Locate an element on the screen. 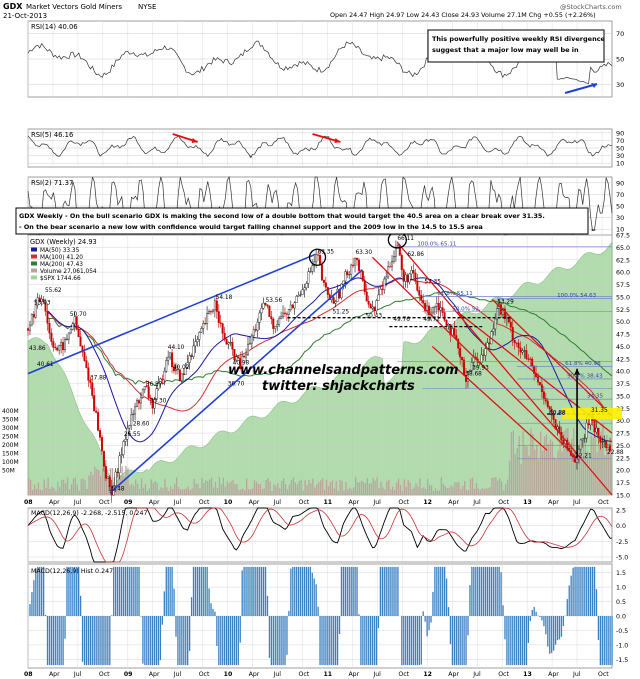 The height and width of the screenshot is (679, 640). x-tick-label: 11 is located at coordinates (327, 502).